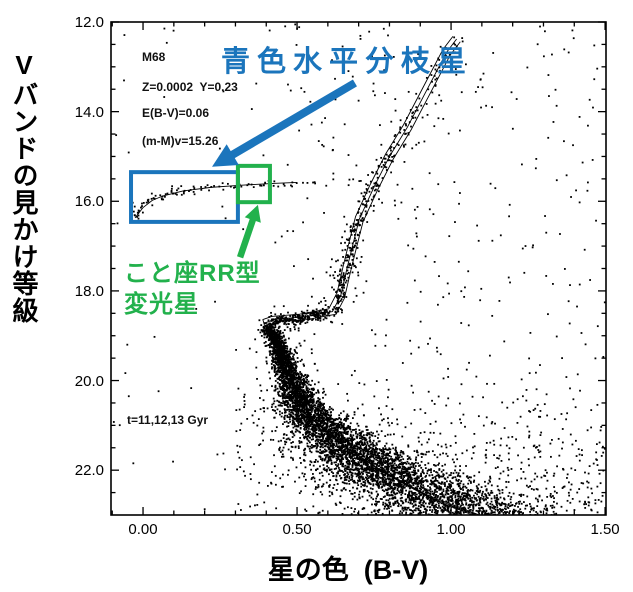 The width and height of the screenshot is (633, 592). What do you see at coordinates (89, 471) in the screenshot?
I see `y-tick-label: 22.0` at bounding box center [89, 471].